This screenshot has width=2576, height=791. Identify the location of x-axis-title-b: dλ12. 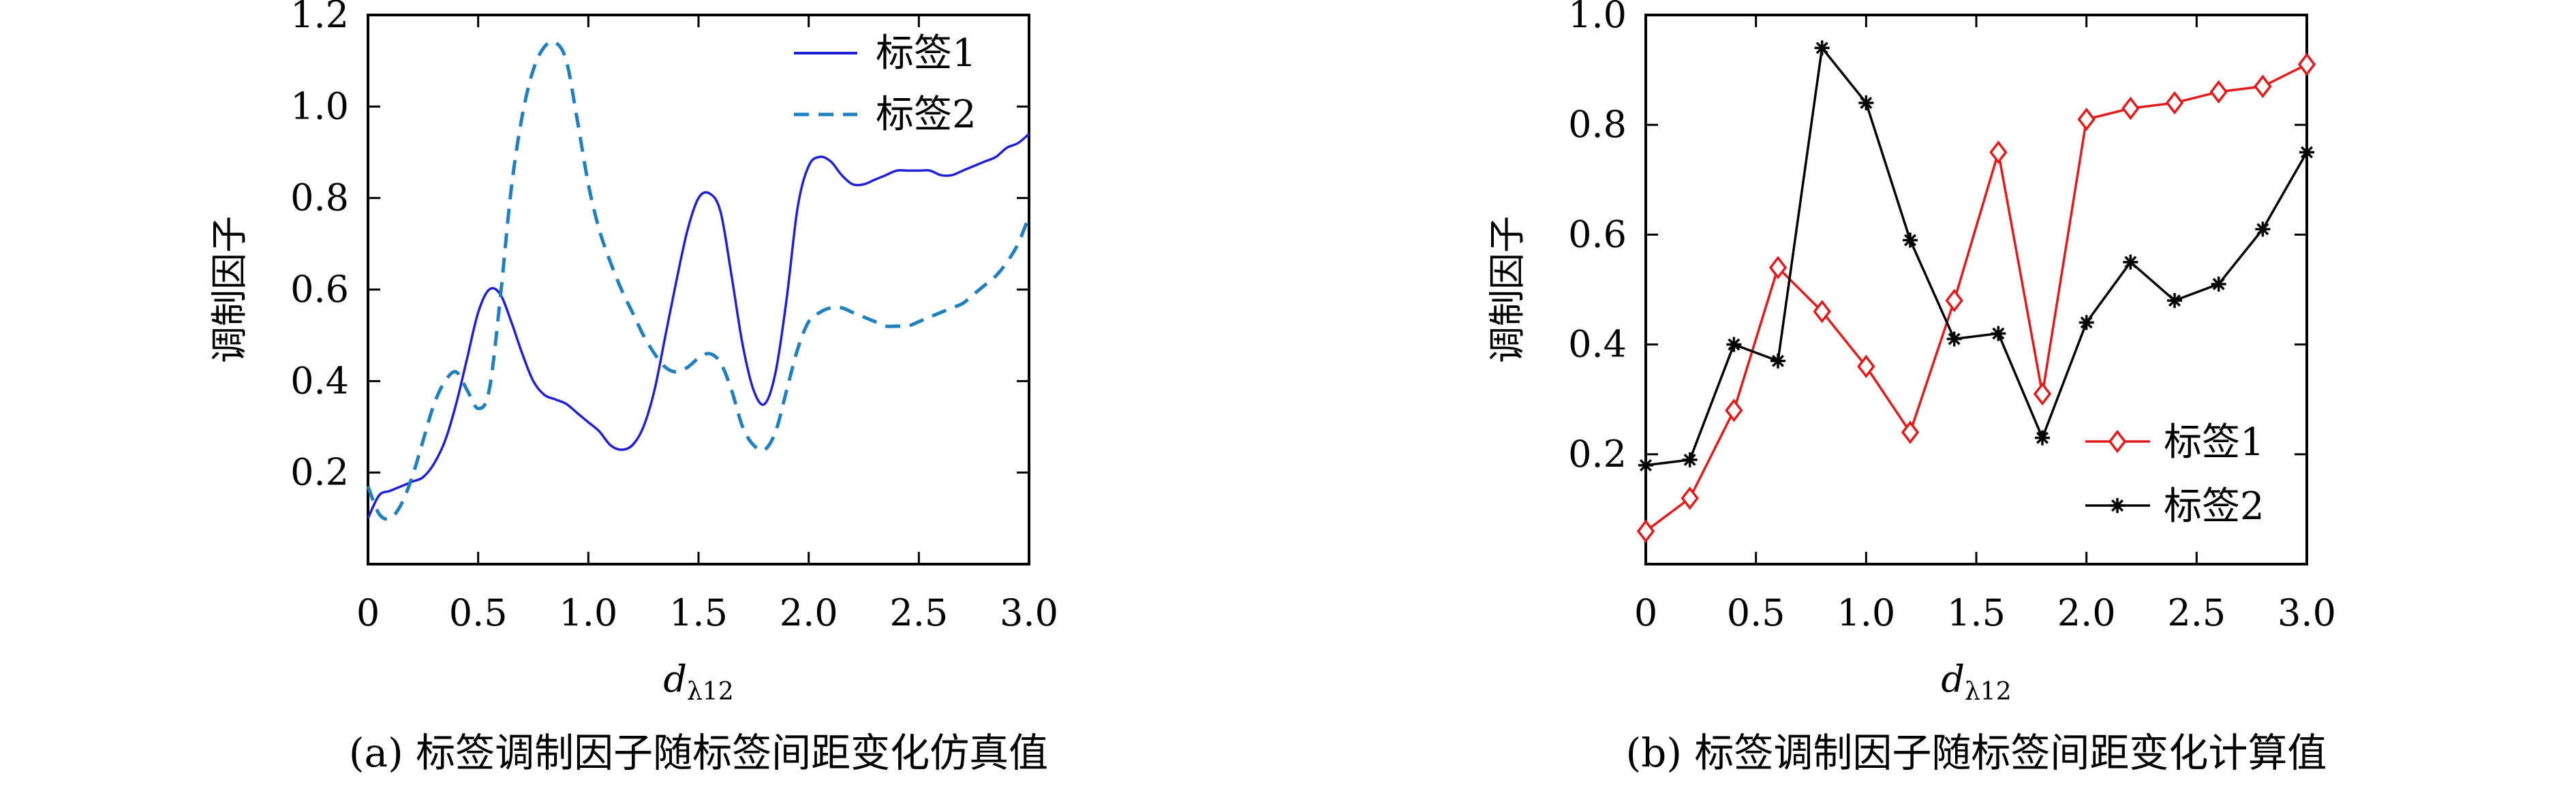
(1976, 681).